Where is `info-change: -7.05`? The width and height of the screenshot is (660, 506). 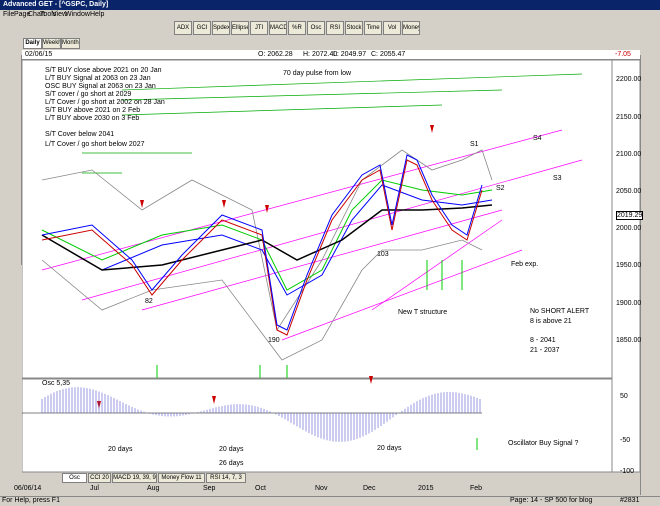
info-change: -7.05 is located at coordinates (623, 54).